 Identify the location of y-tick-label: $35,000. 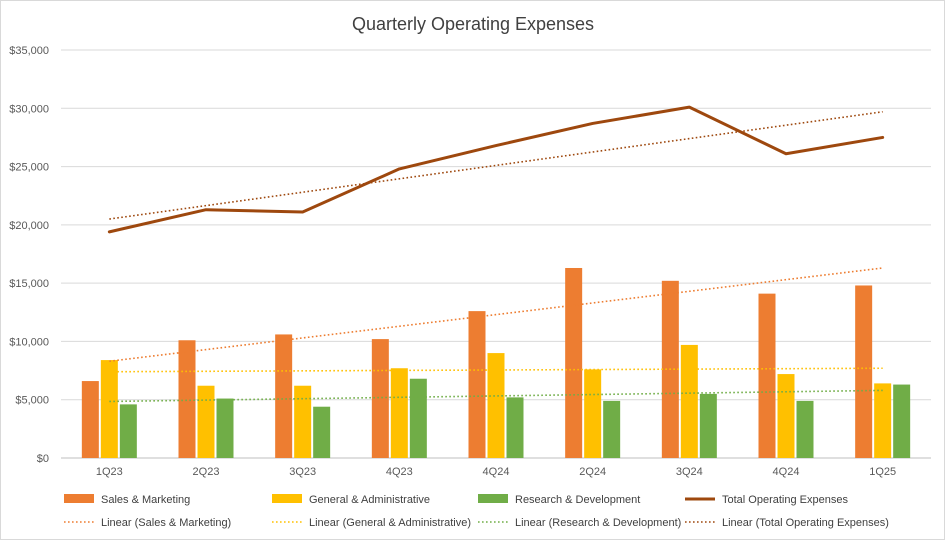
(29, 51).